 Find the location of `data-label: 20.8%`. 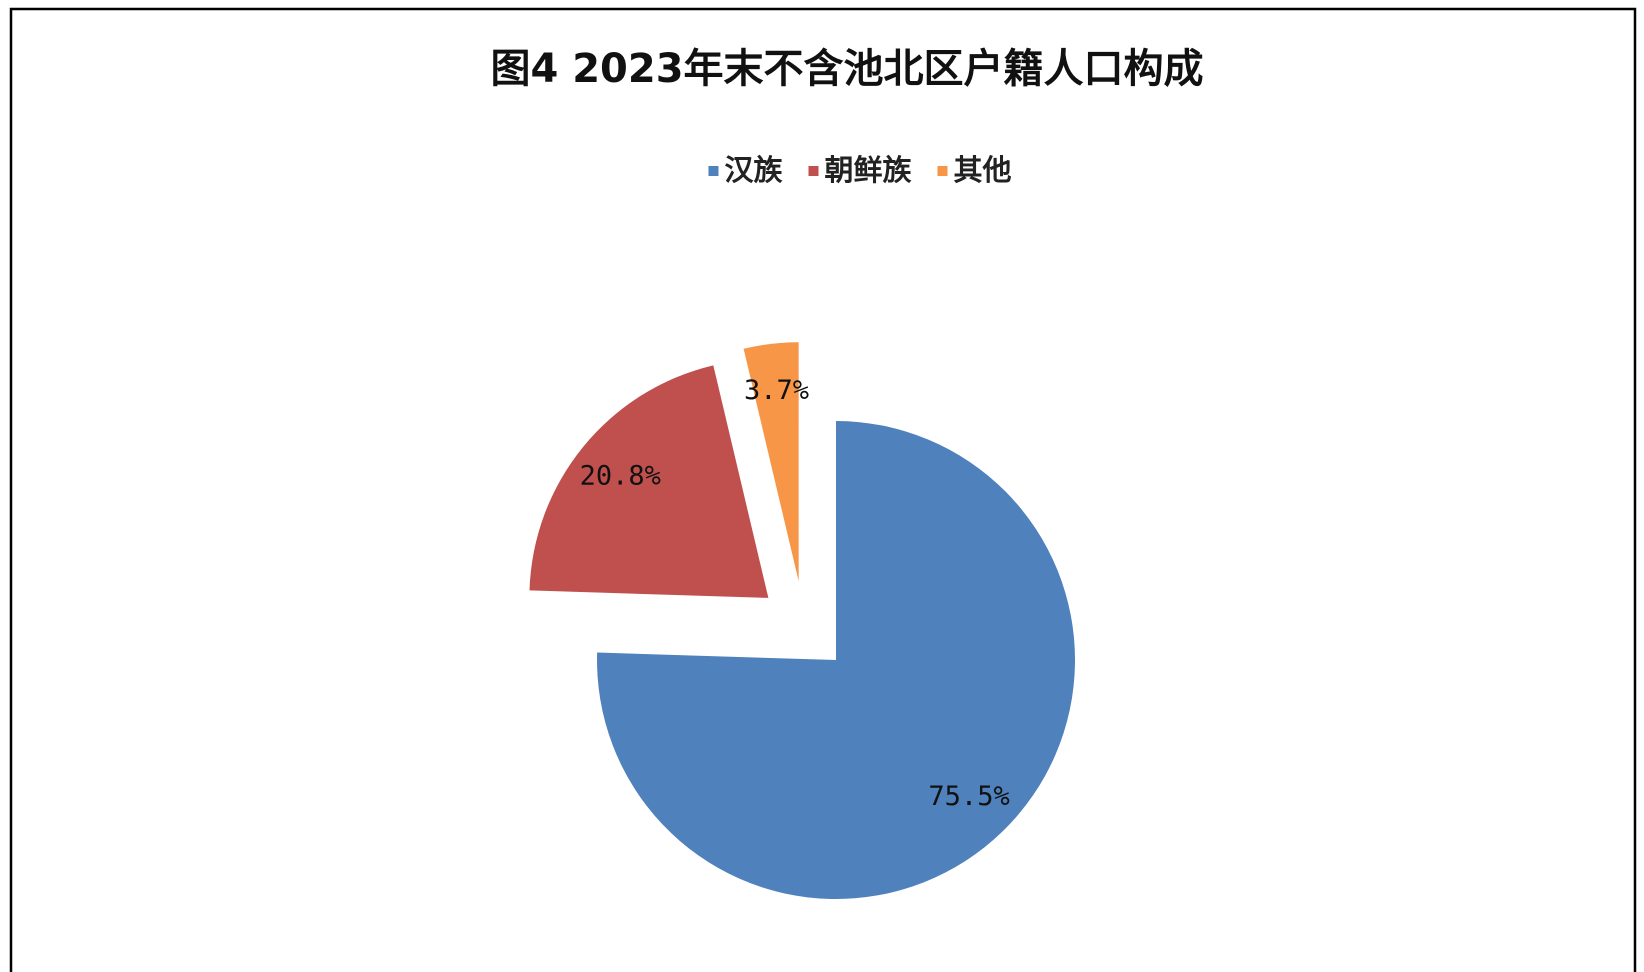

data-label: 20.8% is located at coordinates (620, 475).